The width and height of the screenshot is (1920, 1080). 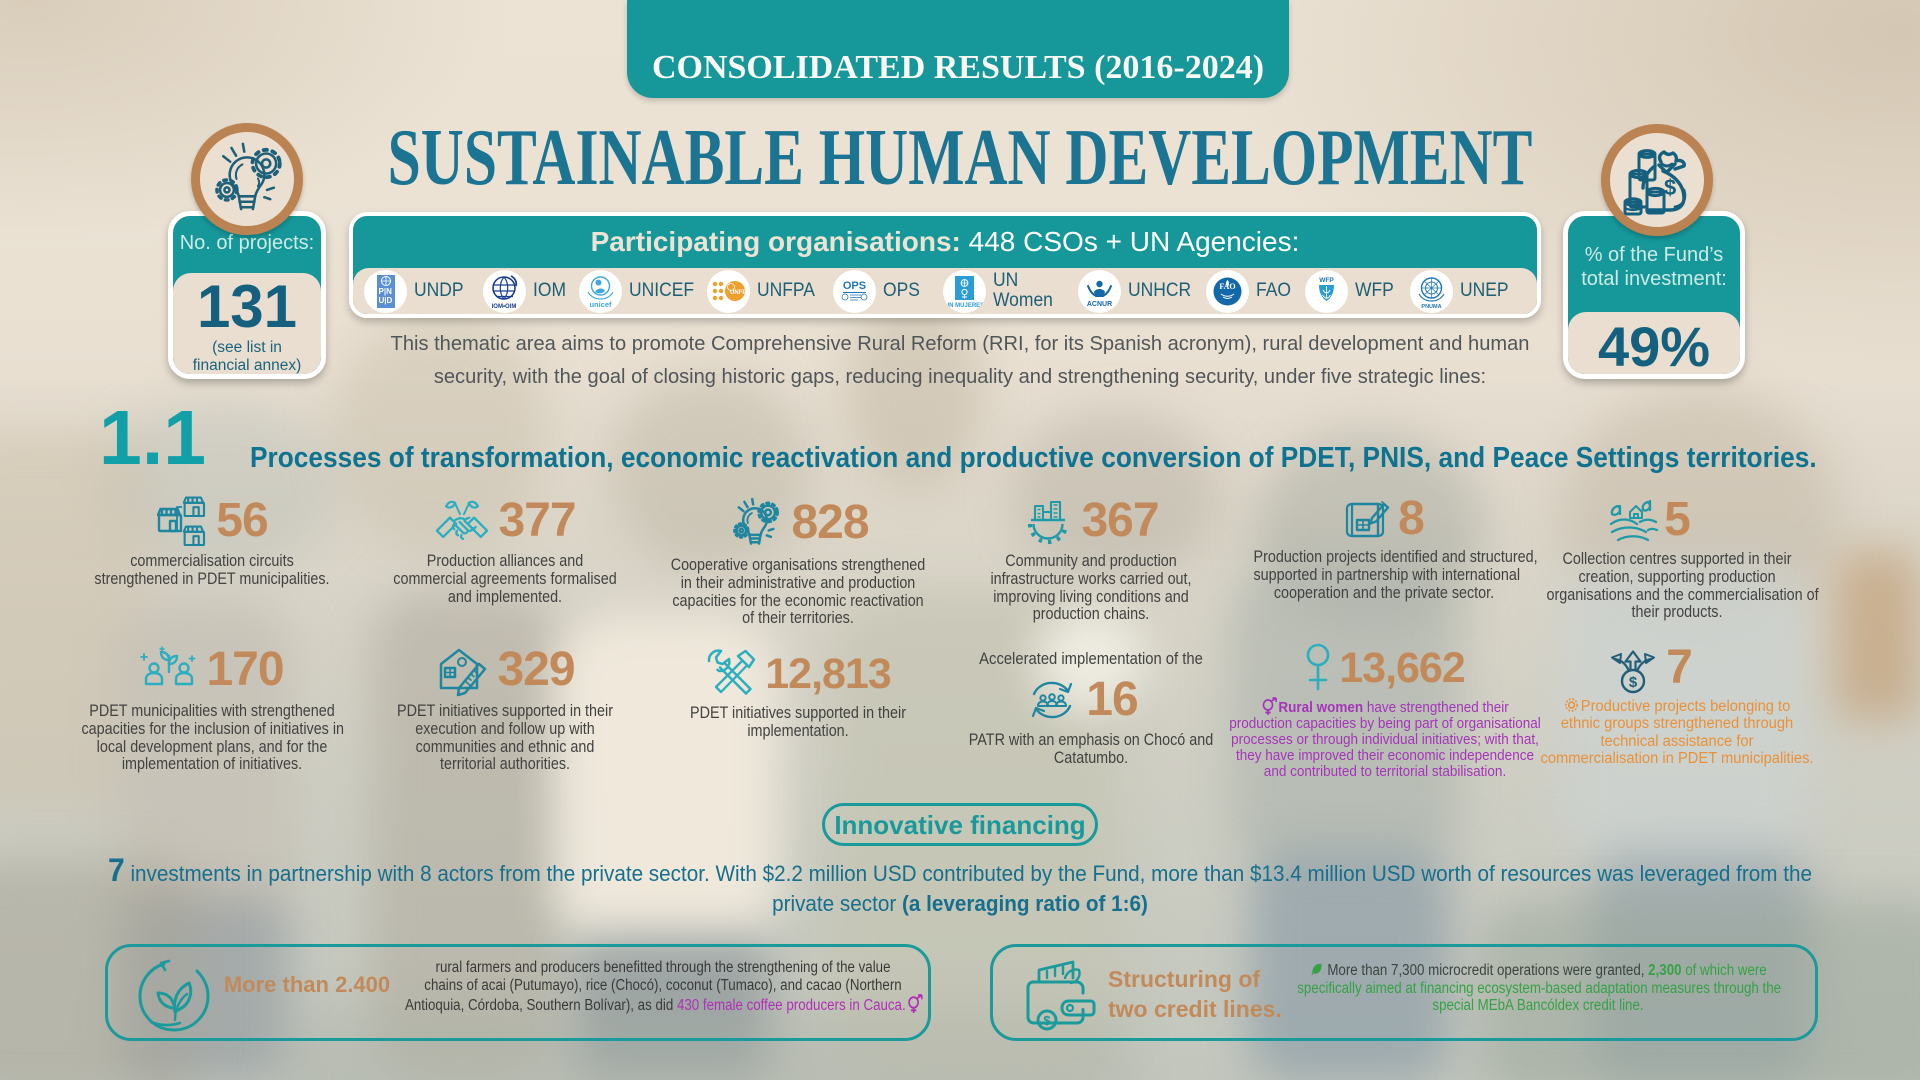 What do you see at coordinates (854, 286) in the screenshot?
I see `svg-text: OPS` at bounding box center [854, 286].